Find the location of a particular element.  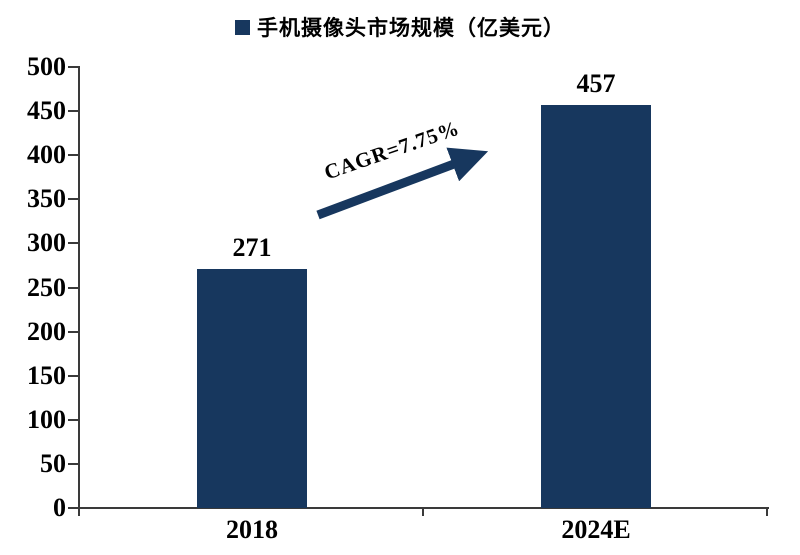

legend-swatch-icon is located at coordinates (242, 27).